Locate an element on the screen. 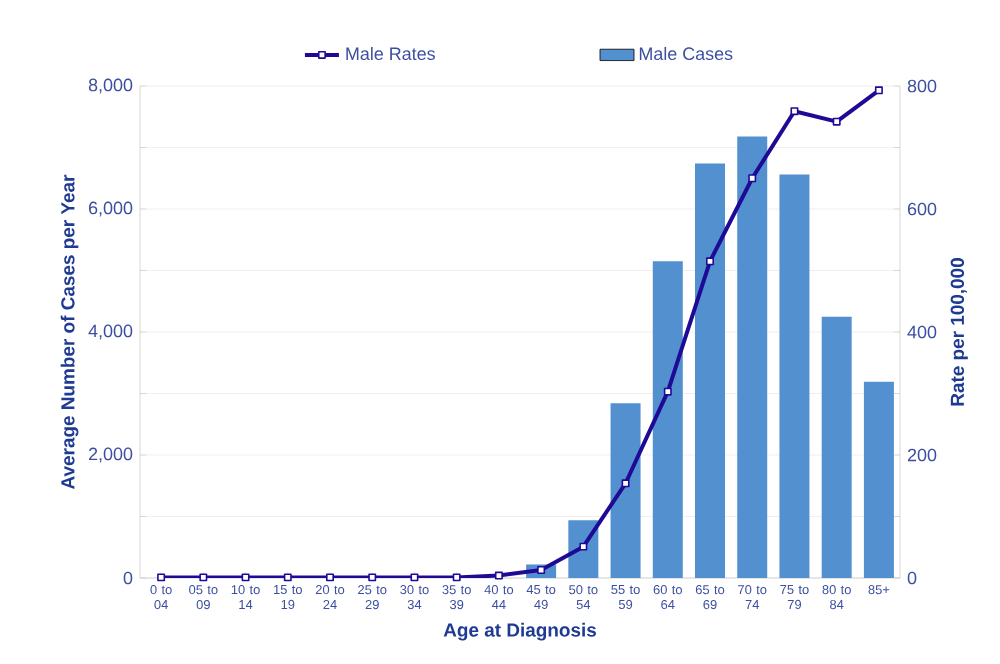 This screenshot has height=664, width=1000. y2-tick-label: 800 is located at coordinates (922, 86).